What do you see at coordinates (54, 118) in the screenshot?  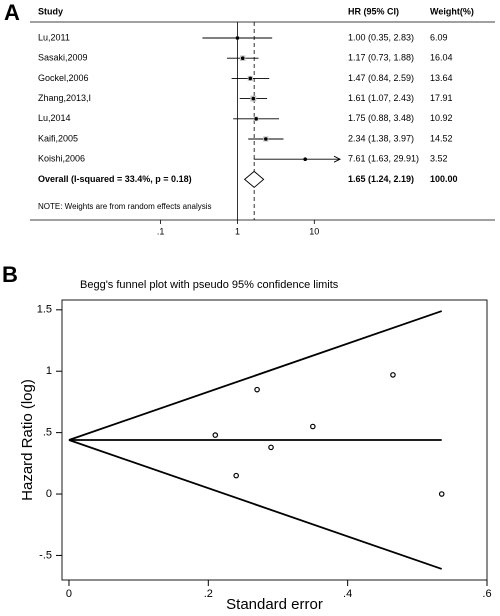 I see `study-label: Lu,2014` at bounding box center [54, 118].